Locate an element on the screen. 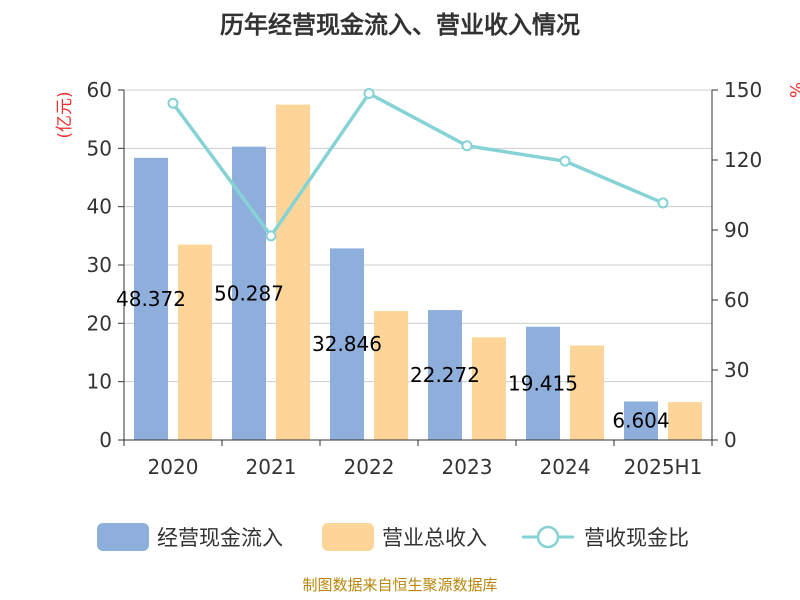 This screenshot has width=800, height=600. legend-label-revenue: 营业总收入 is located at coordinates (434, 538).